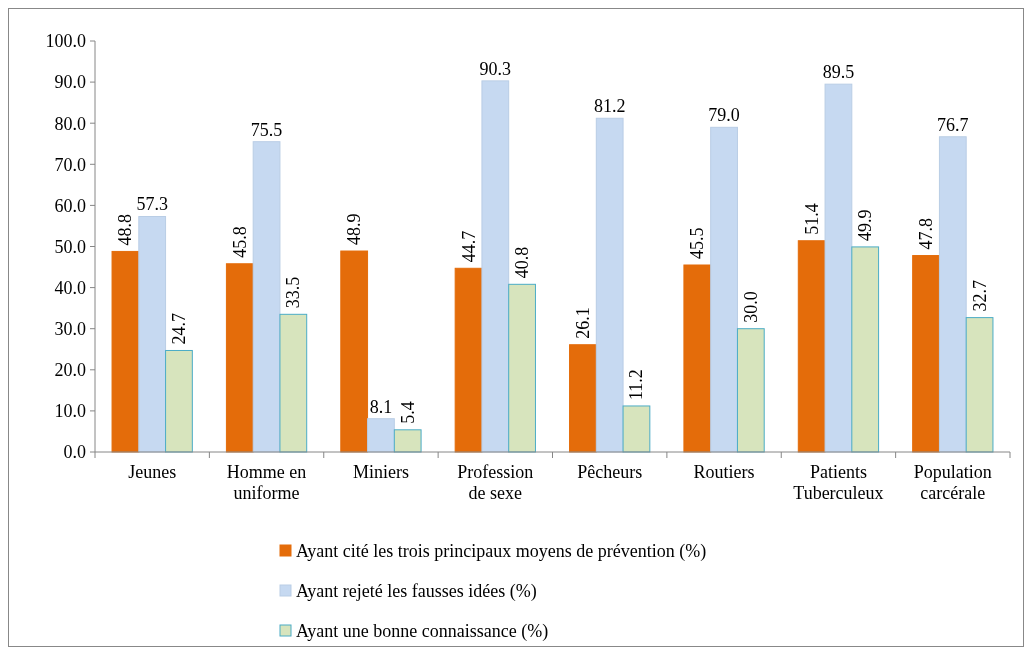 The image size is (1032, 655). What do you see at coordinates (293, 292) in the screenshot?
I see `data-label: 33.5` at bounding box center [293, 292].